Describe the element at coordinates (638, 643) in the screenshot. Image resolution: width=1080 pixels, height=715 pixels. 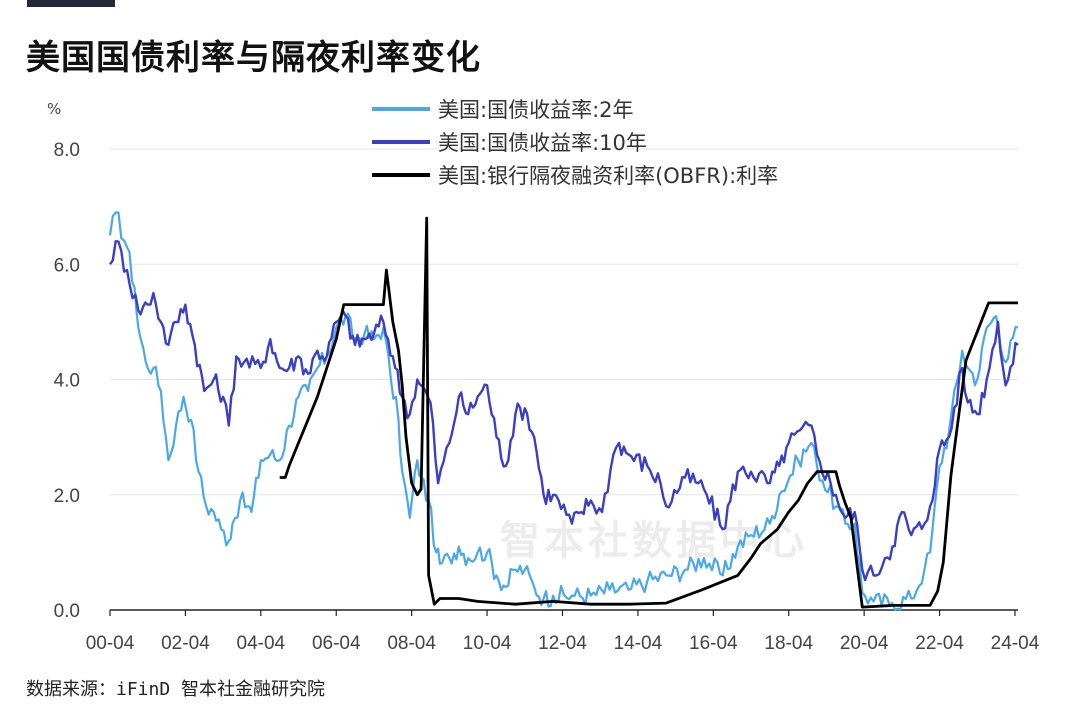
I see `x-tick-label: 14-04` at that location.